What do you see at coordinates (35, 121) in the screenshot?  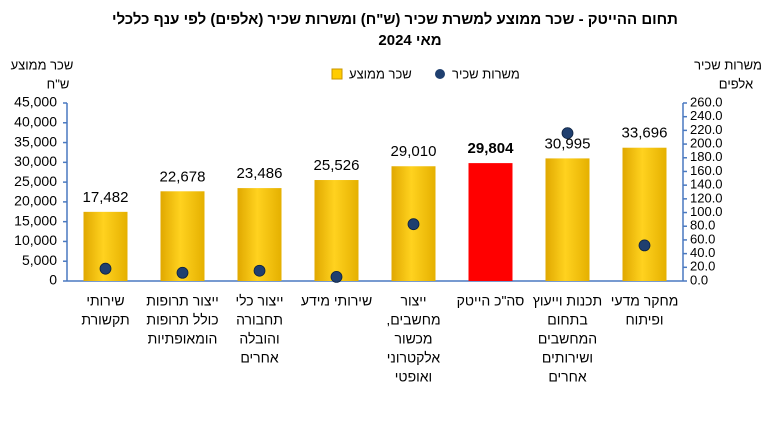 I see `y-tick-label: 40,000` at bounding box center [35, 121].